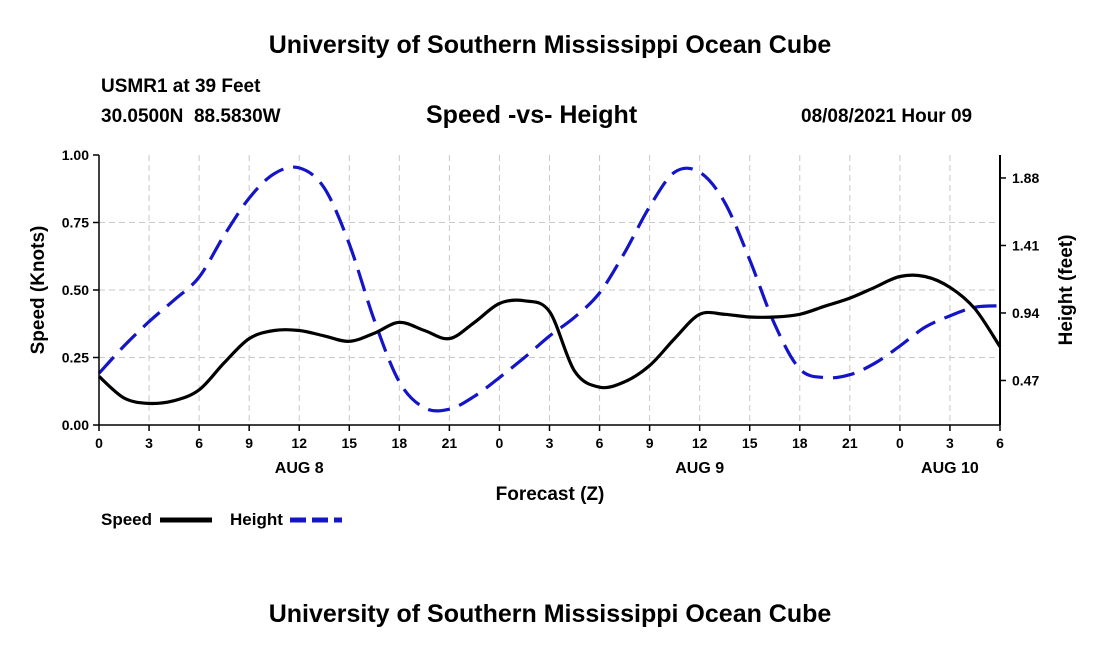 The image size is (1100, 650). I want to click on y2-tick-label: 0.94, so click(1025, 313).